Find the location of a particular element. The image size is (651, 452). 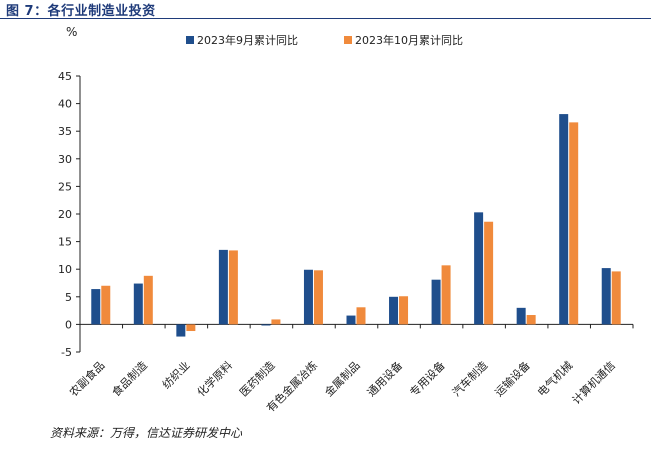

y-tick-label: 20 is located at coordinates (65, 214).